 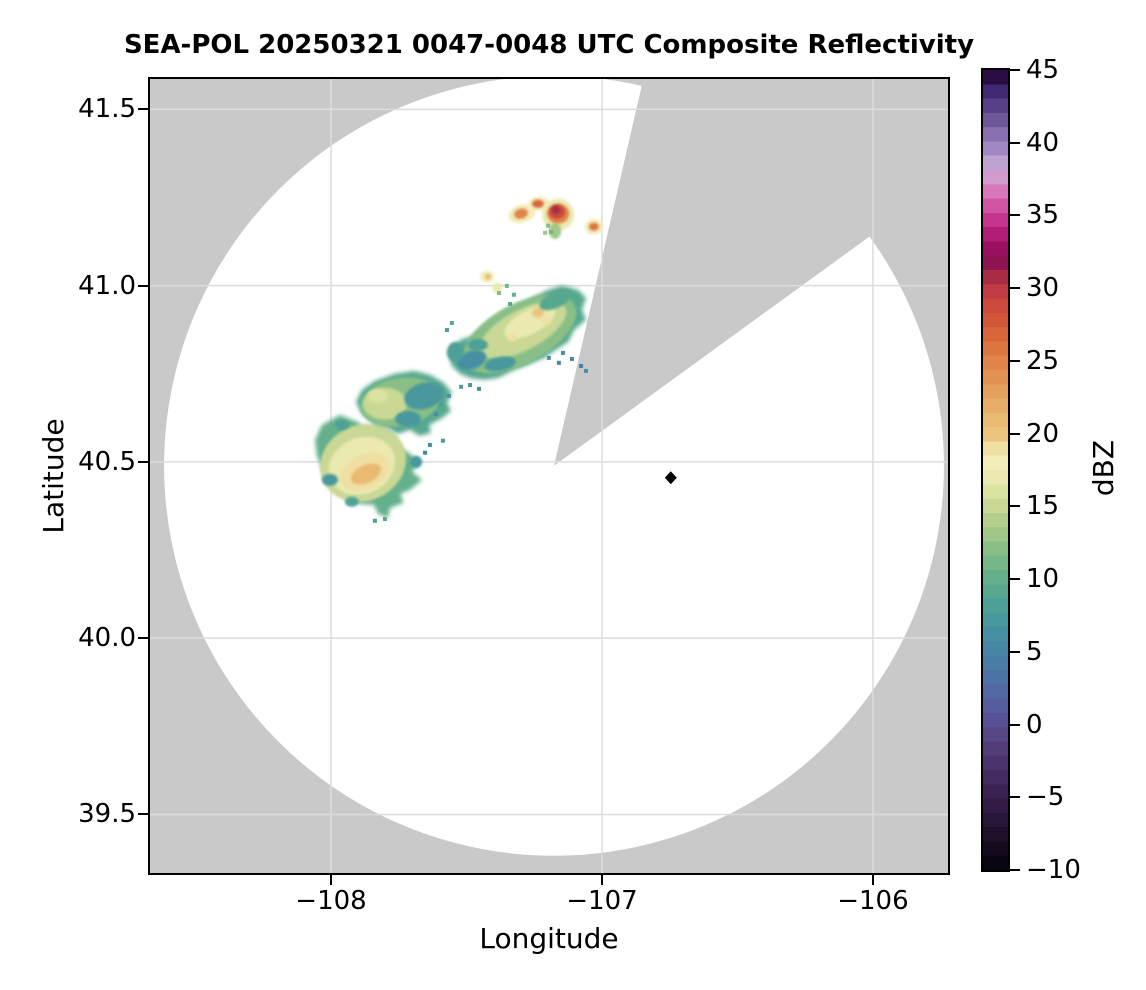 What do you see at coordinates (602, 901) in the screenshot?
I see `x-tick-label: −107` at bounding box center [602, 901].